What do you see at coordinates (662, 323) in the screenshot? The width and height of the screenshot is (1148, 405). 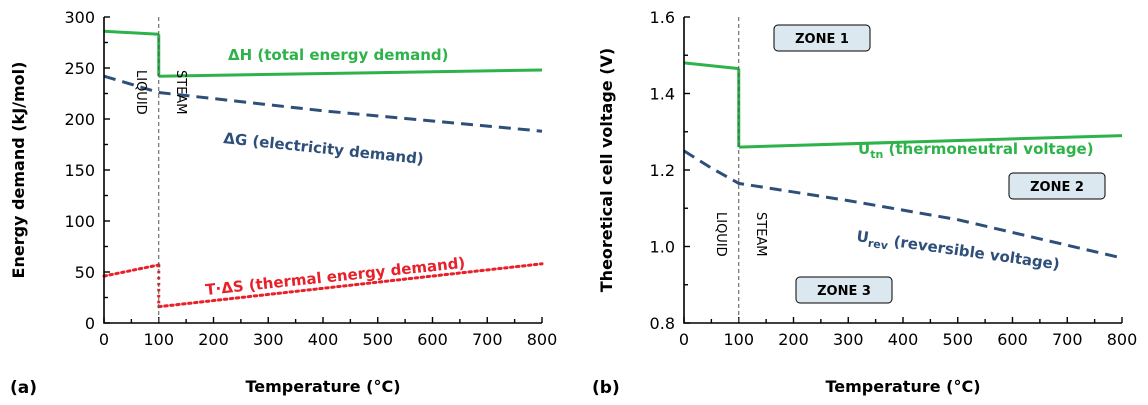 I see `y-tick-label: 0.8` at bounding box center [662, 323].